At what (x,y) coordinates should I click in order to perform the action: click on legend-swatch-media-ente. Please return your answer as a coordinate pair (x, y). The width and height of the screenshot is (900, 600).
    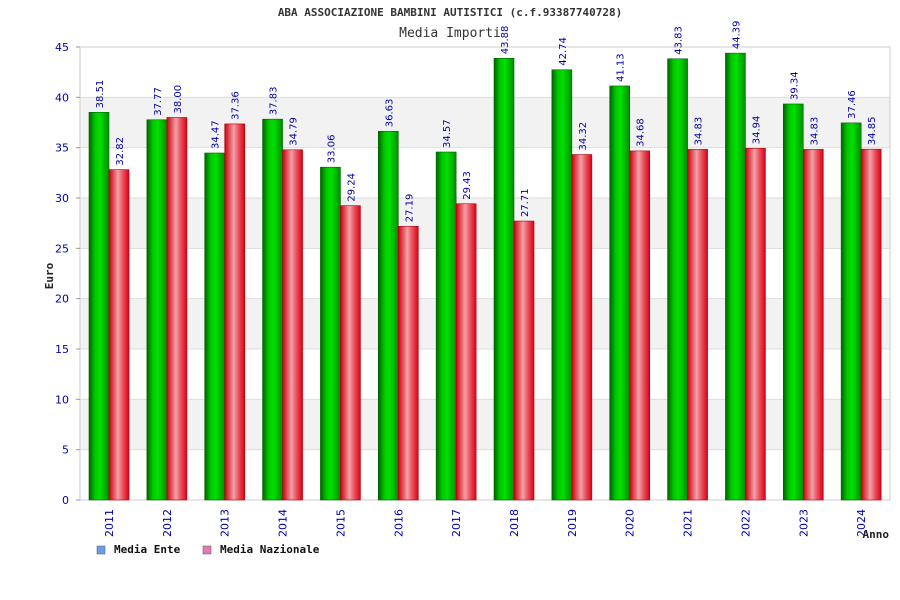
    Looking at the image, I should click on (101, 550).